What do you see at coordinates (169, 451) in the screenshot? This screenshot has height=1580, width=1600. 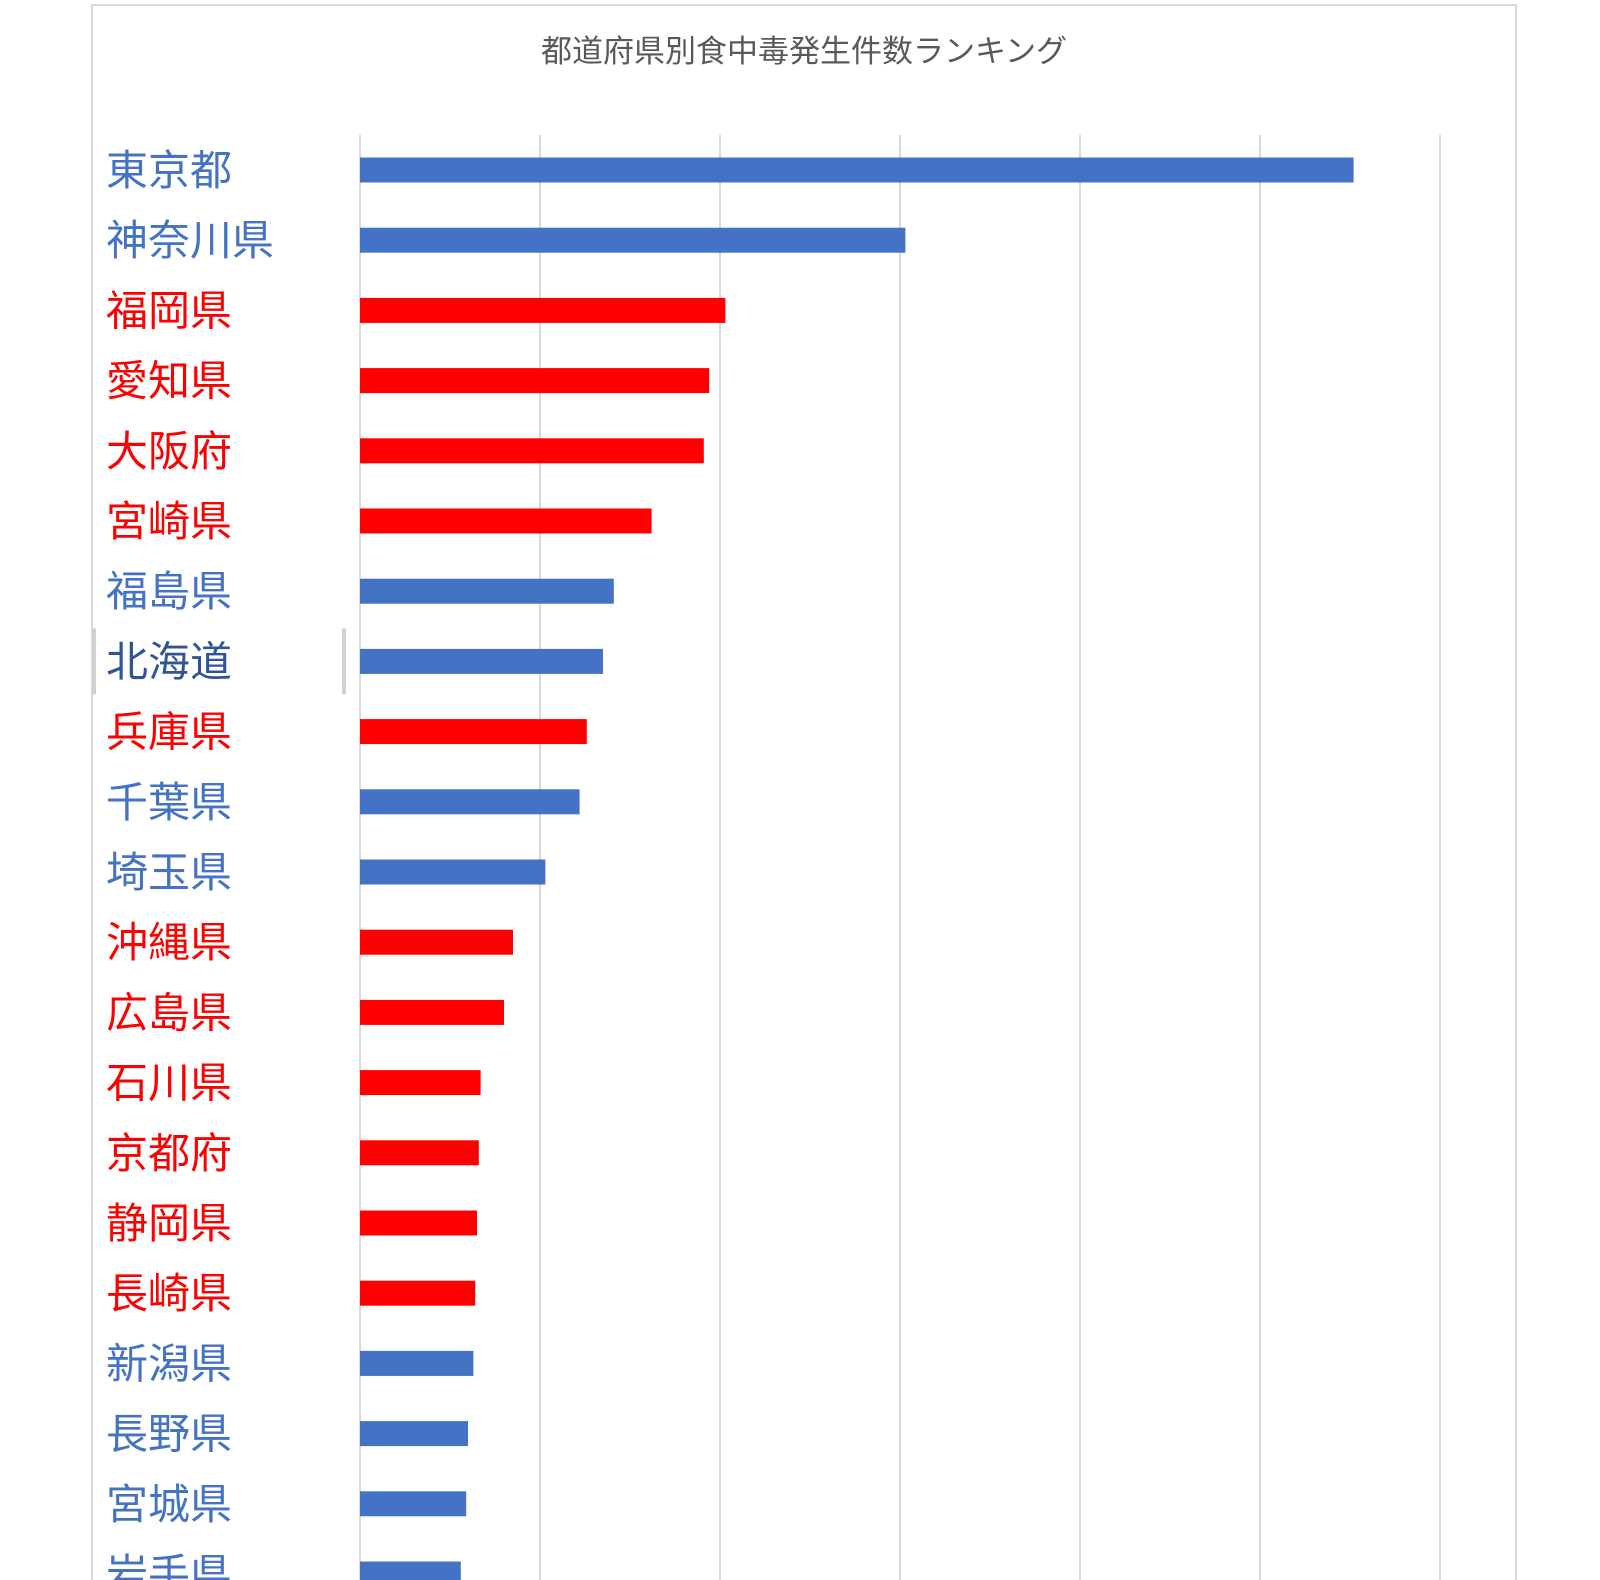 I see `category-label: 大阪府` at bounding box center [169, 451].